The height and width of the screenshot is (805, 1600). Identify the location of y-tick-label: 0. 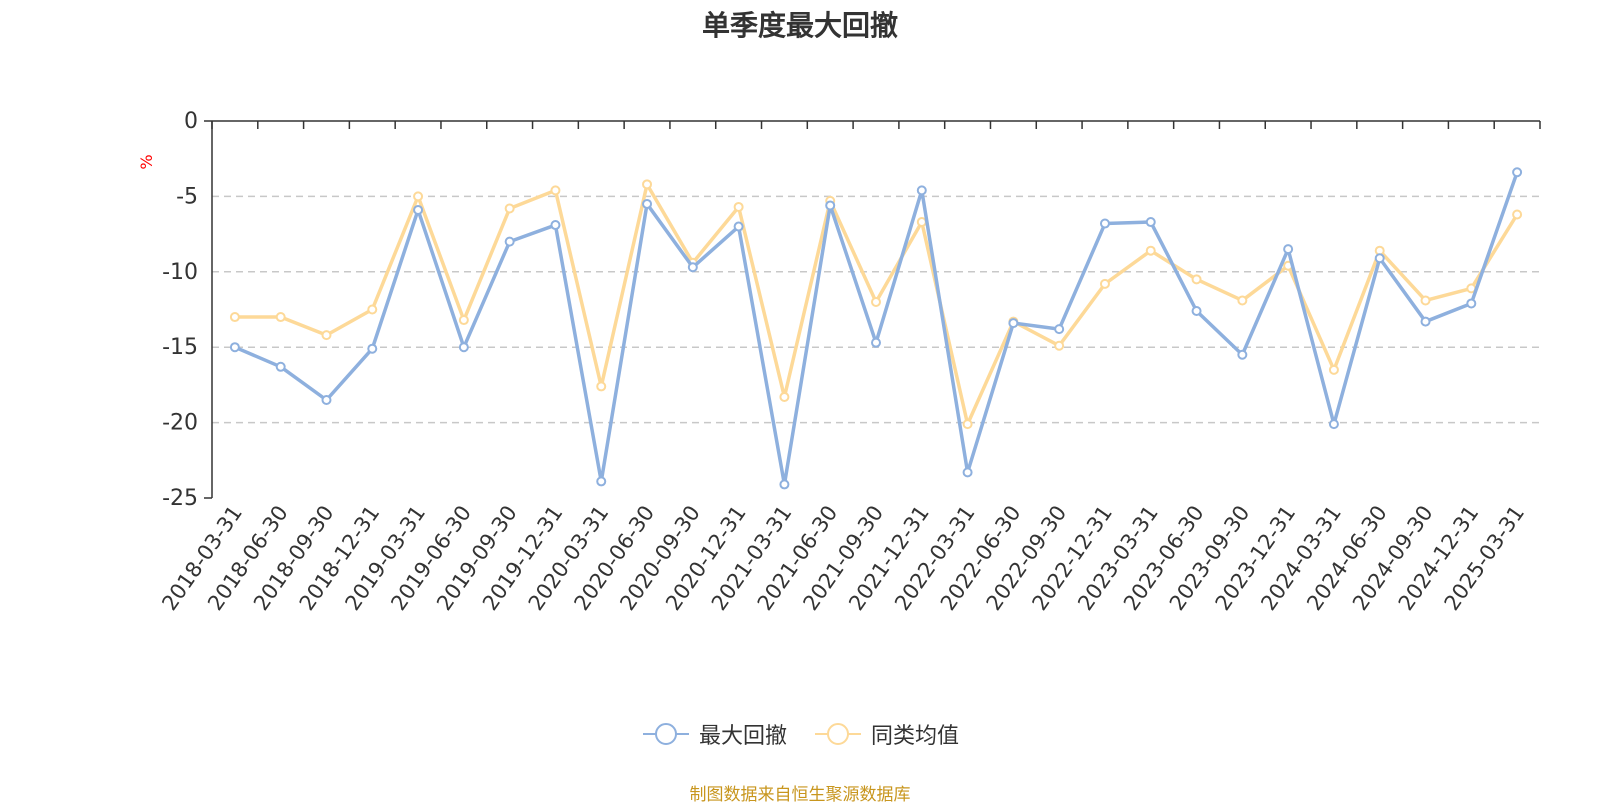
(191, 121).